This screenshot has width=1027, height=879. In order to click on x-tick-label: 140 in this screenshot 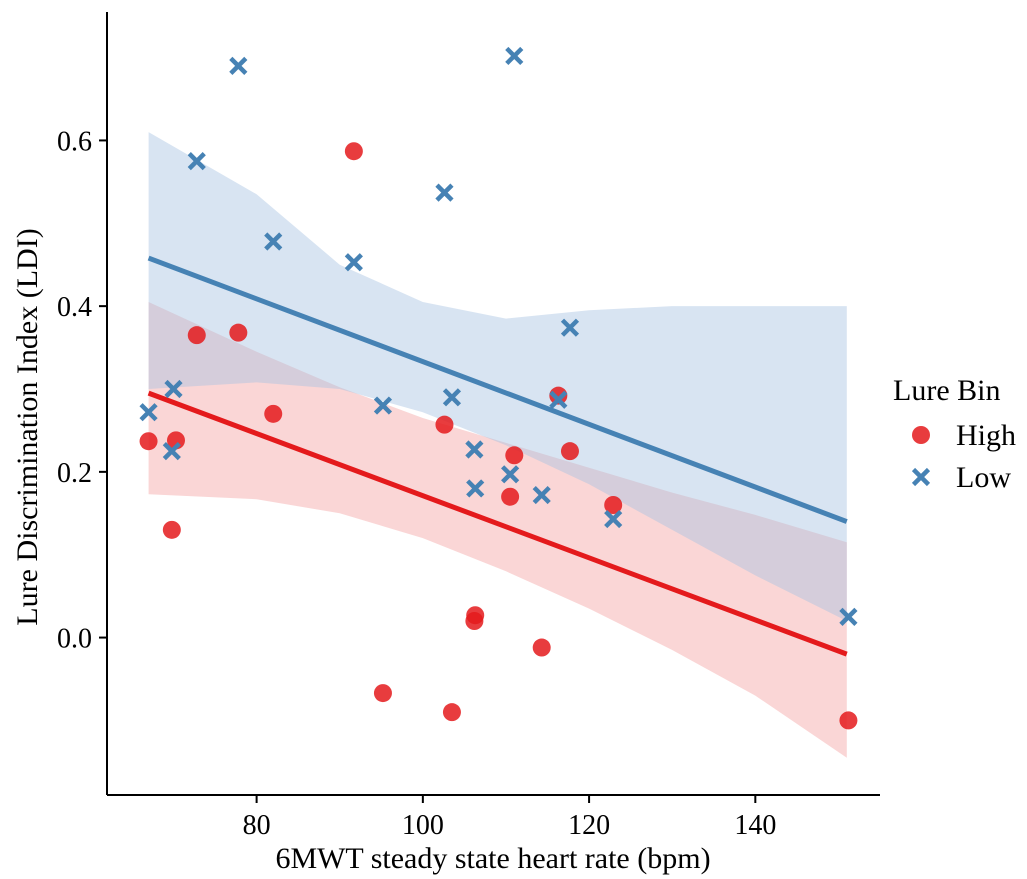, I will do `click(755, 825)`.